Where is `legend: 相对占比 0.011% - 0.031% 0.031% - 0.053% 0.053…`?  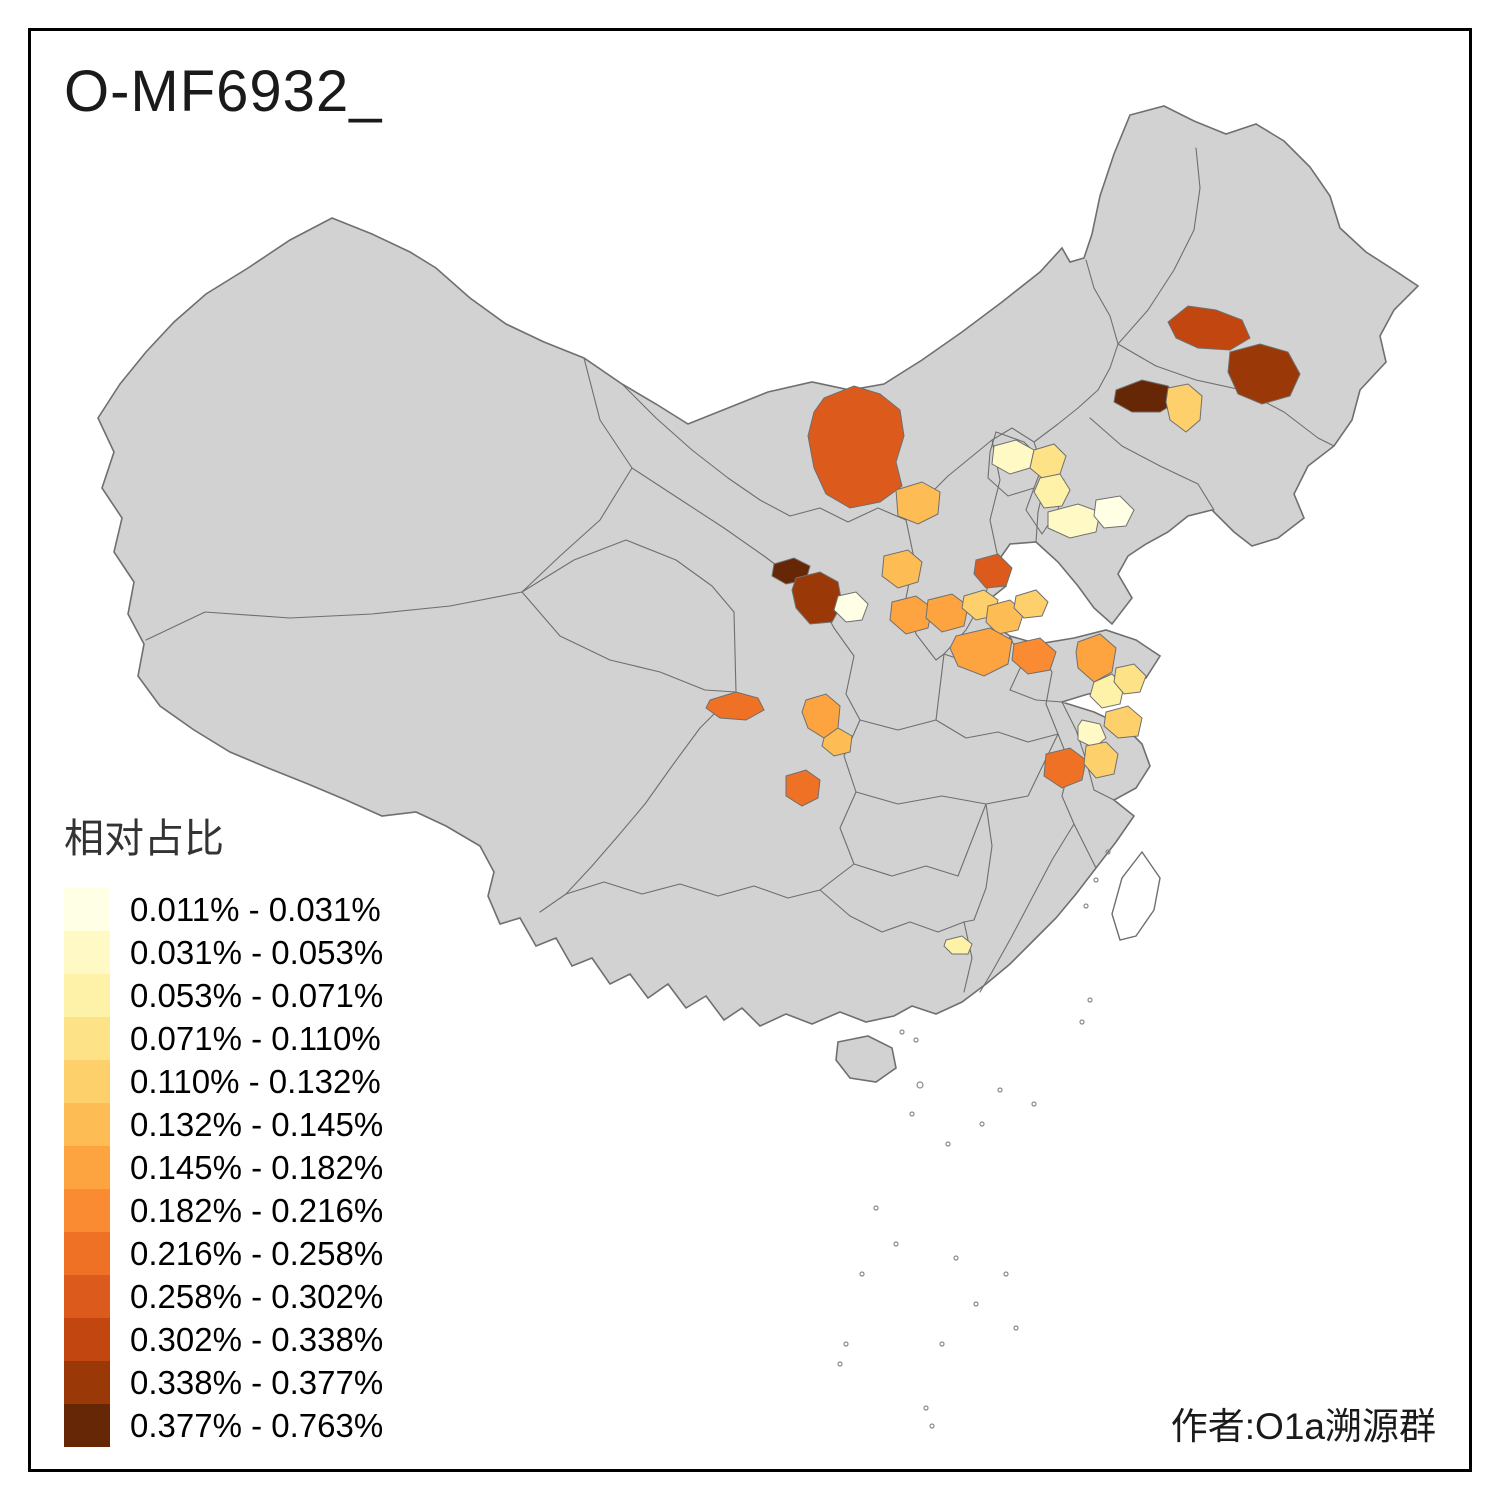
legend: 相对占比 0.011% - 0.031% 0.031% - 0.053% 0.053… is located at coordinates (223, 1126).